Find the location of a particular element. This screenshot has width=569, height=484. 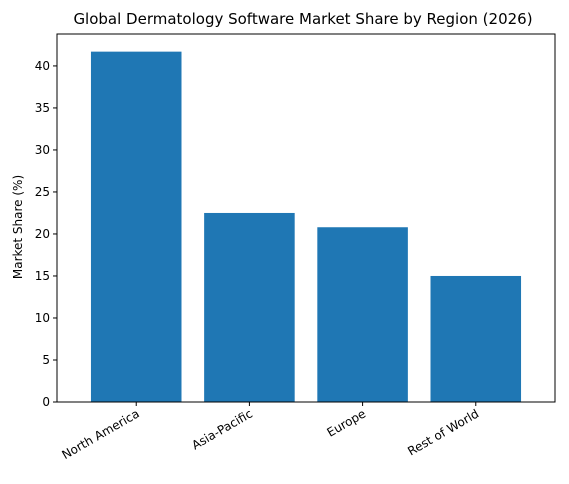

y-tick-label: 35 is located at coordinates (42, 108).